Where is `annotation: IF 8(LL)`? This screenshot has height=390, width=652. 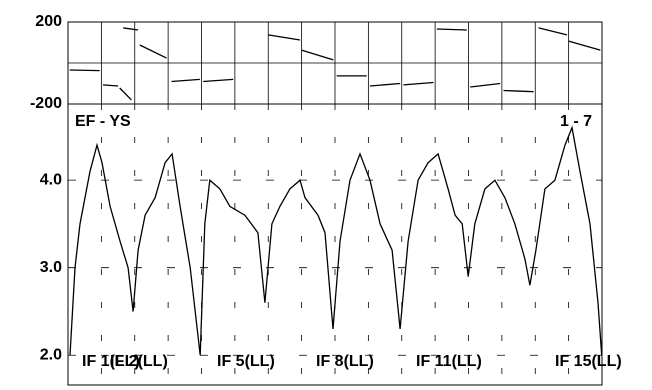 annotation: IF 8(LL) is located at coordinates (345, 361).